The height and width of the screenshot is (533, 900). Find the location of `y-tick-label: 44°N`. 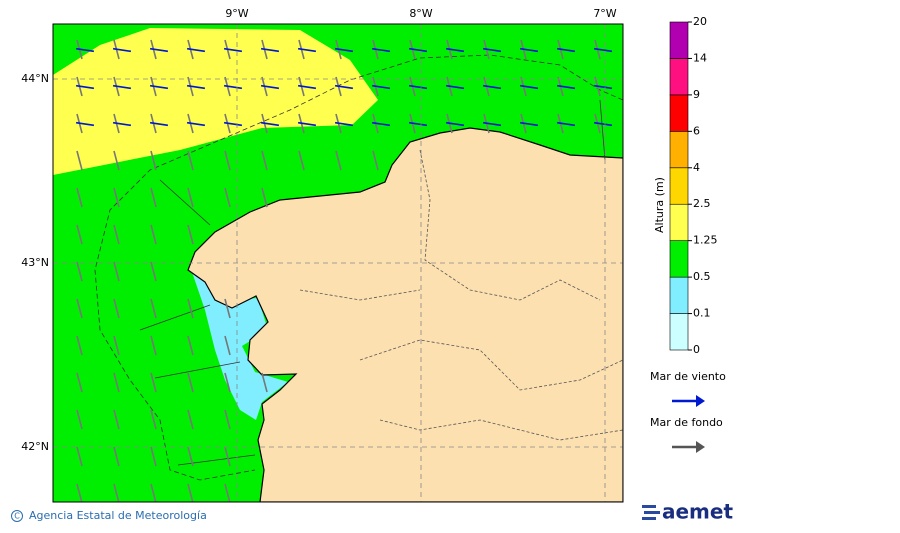

y-tick-label: 44°N is located at coordinates (35, 78).